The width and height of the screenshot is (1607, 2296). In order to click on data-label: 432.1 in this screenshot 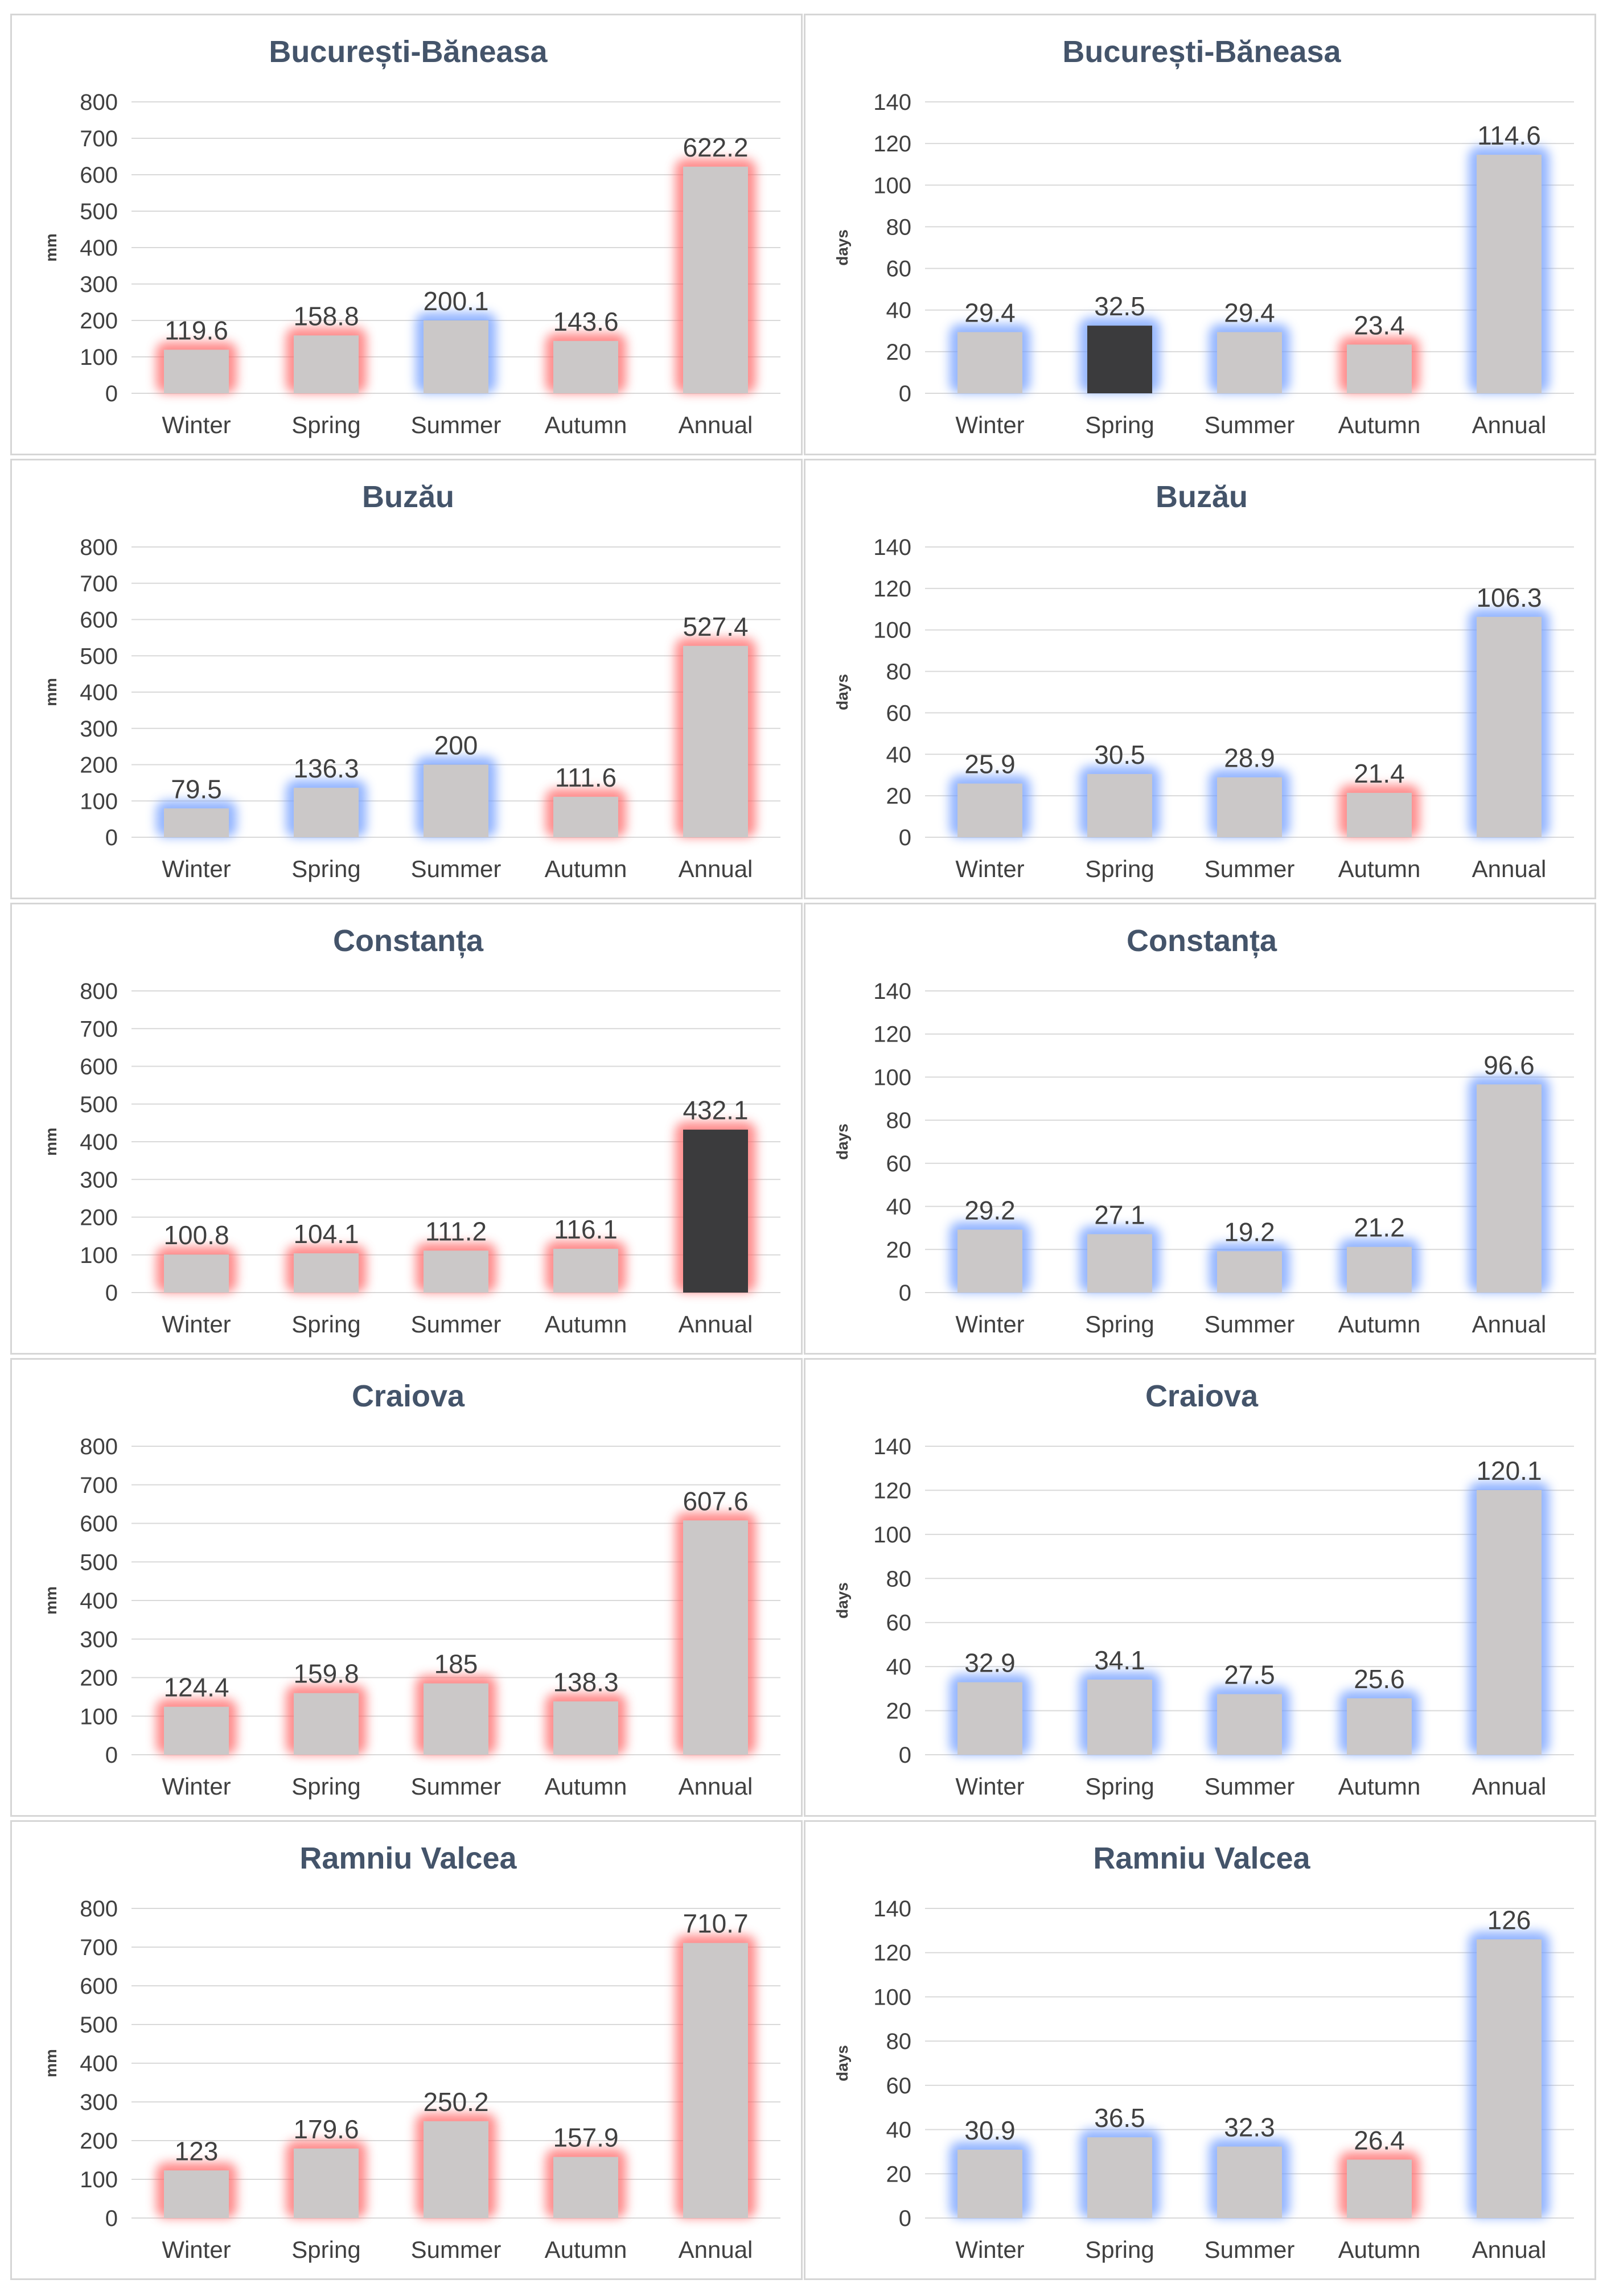, I will do `click(715, 1110)`.